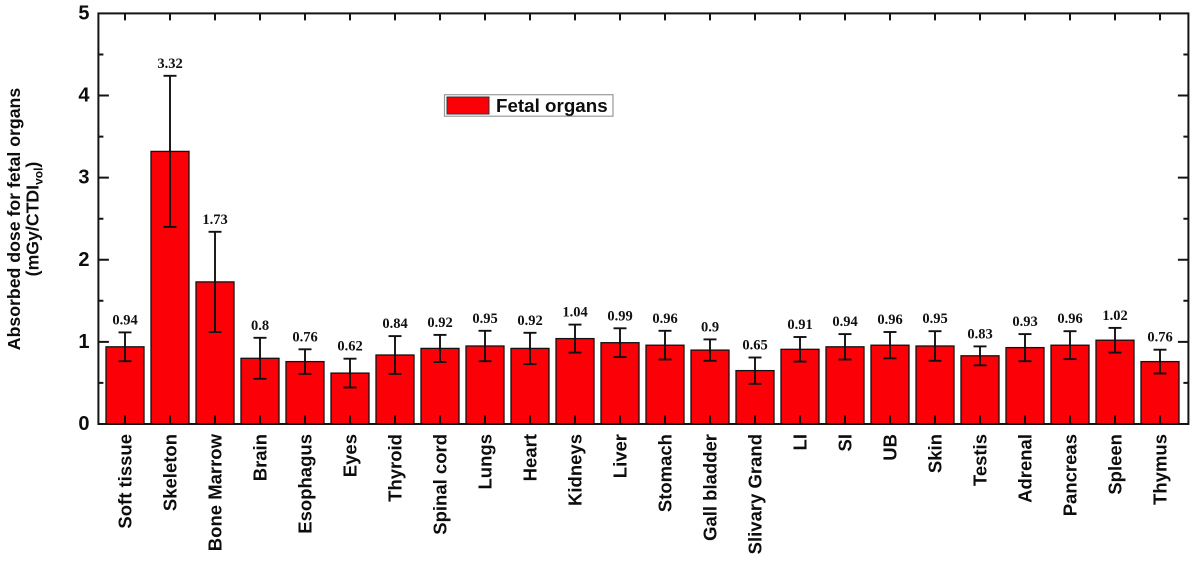 This screenshot has width=1200, height=562. Describe the element at coordinates (710, 487) in the screenshot. I see `svg-text: Gall bladder` at that location.